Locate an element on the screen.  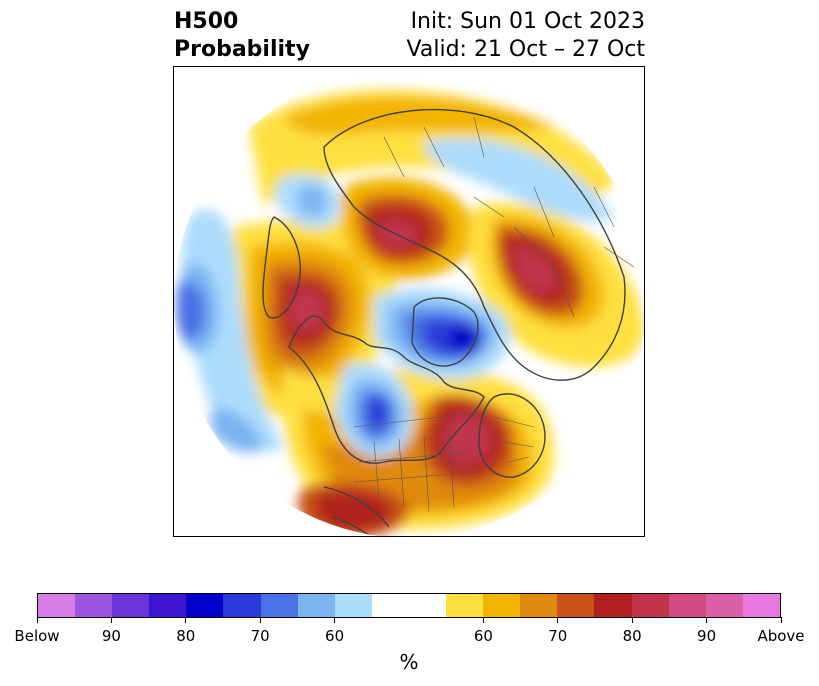
warm-bottom-core is located at coordinates (354, 511).